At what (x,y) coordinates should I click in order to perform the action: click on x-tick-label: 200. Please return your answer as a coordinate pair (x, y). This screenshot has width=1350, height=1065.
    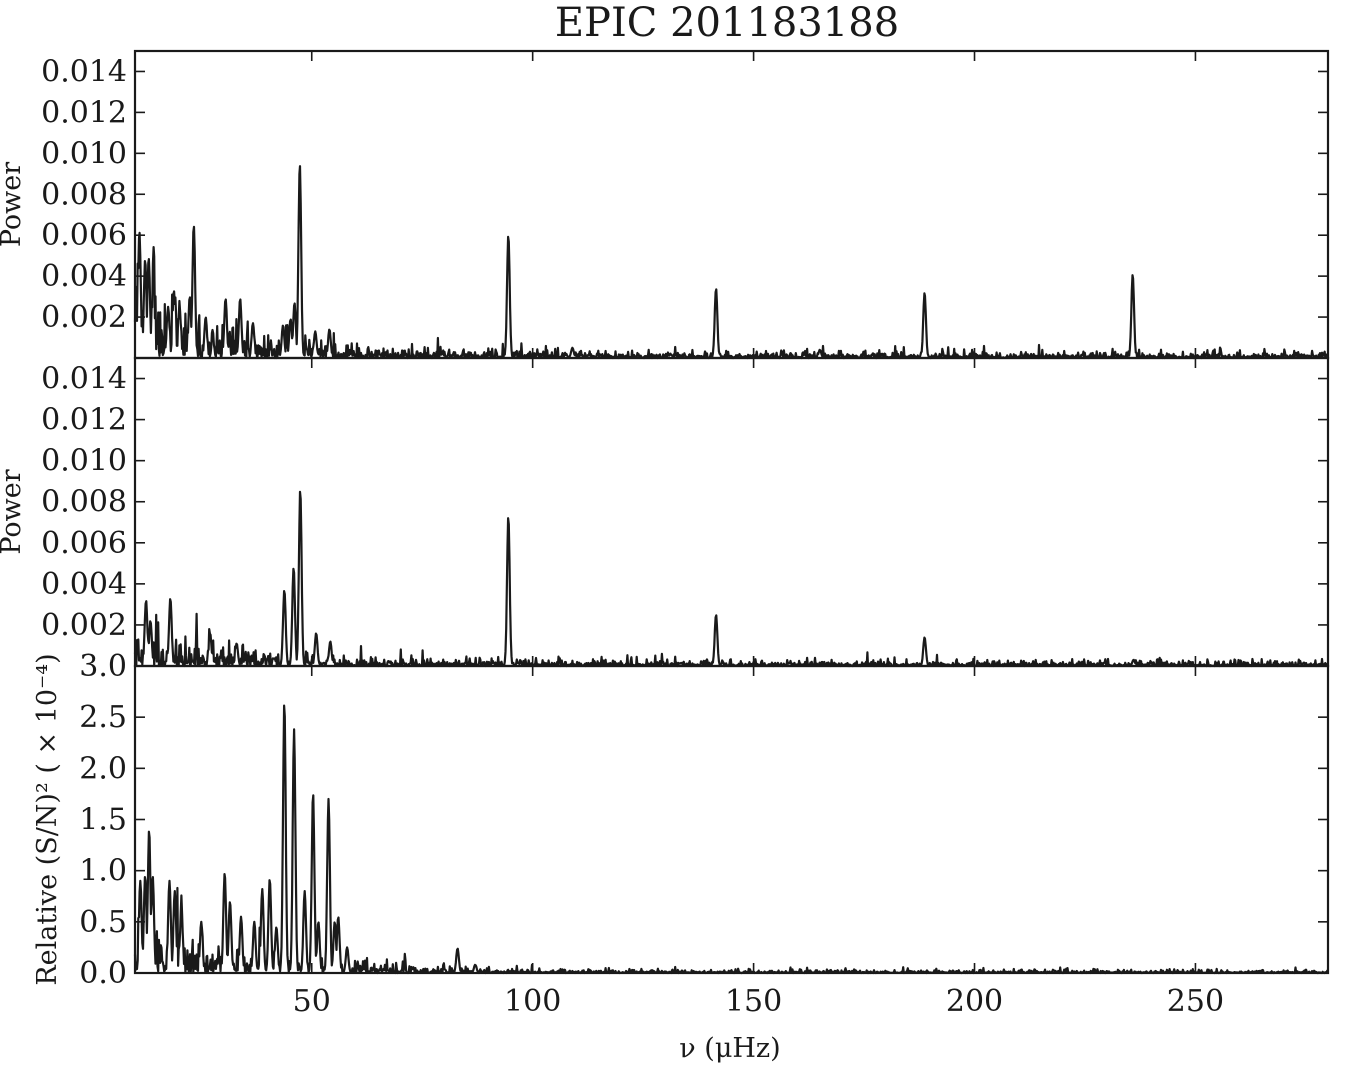
    Looking at the image, I should click on (974, 1001).